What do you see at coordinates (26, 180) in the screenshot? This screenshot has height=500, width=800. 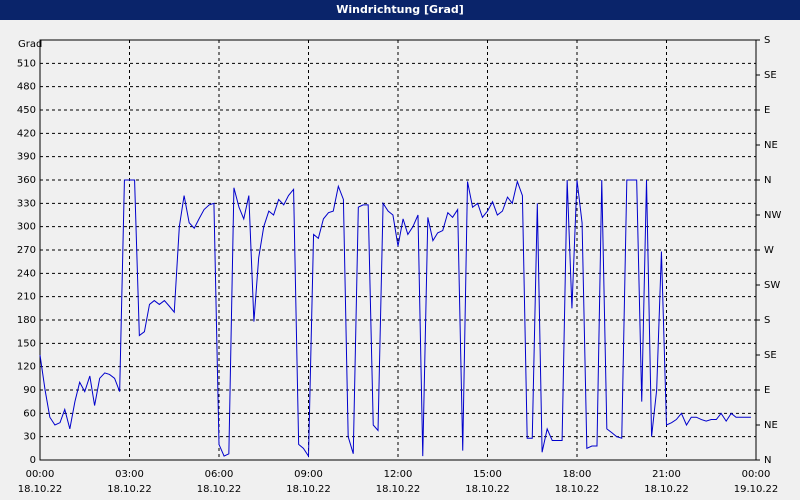 I see `y-tick-label: 360` at bounding box center [26, 180].